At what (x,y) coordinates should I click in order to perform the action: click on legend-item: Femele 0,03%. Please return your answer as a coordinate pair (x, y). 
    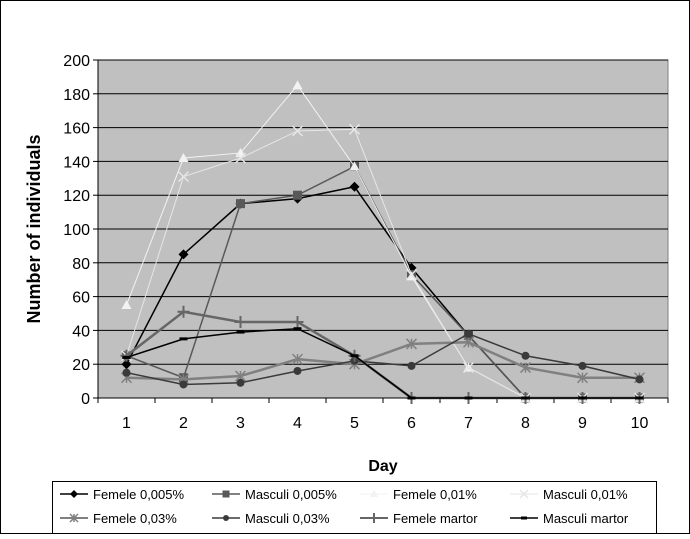
    Looking at the image, I should click on (118, 518).